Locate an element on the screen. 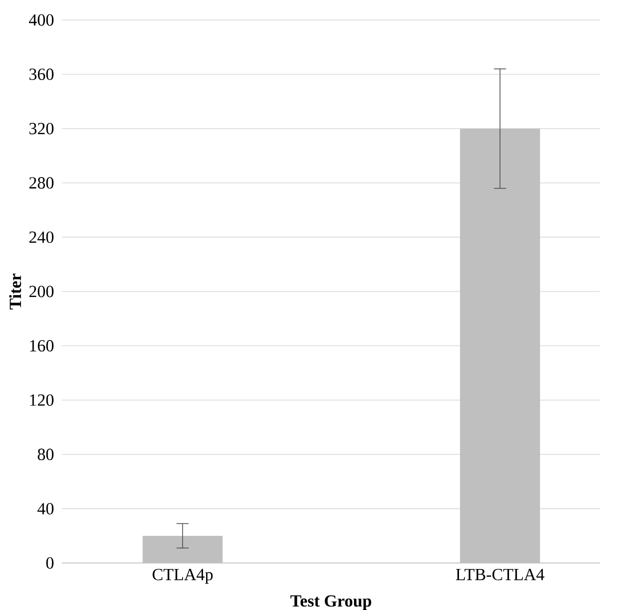 This screenshot has width=619, height=610. x-axis-title: Test Group is located at coordinates (331, 602).